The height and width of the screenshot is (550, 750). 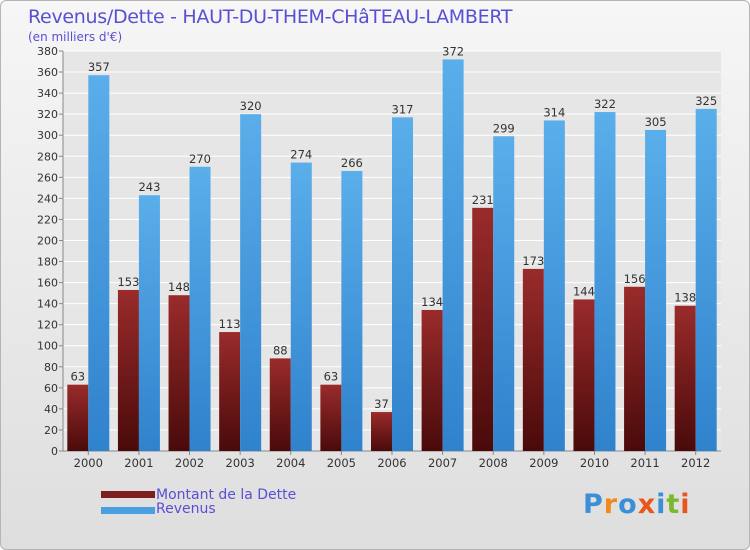 I want to click on y-tick-label: 340, so click(x=47, y=93).